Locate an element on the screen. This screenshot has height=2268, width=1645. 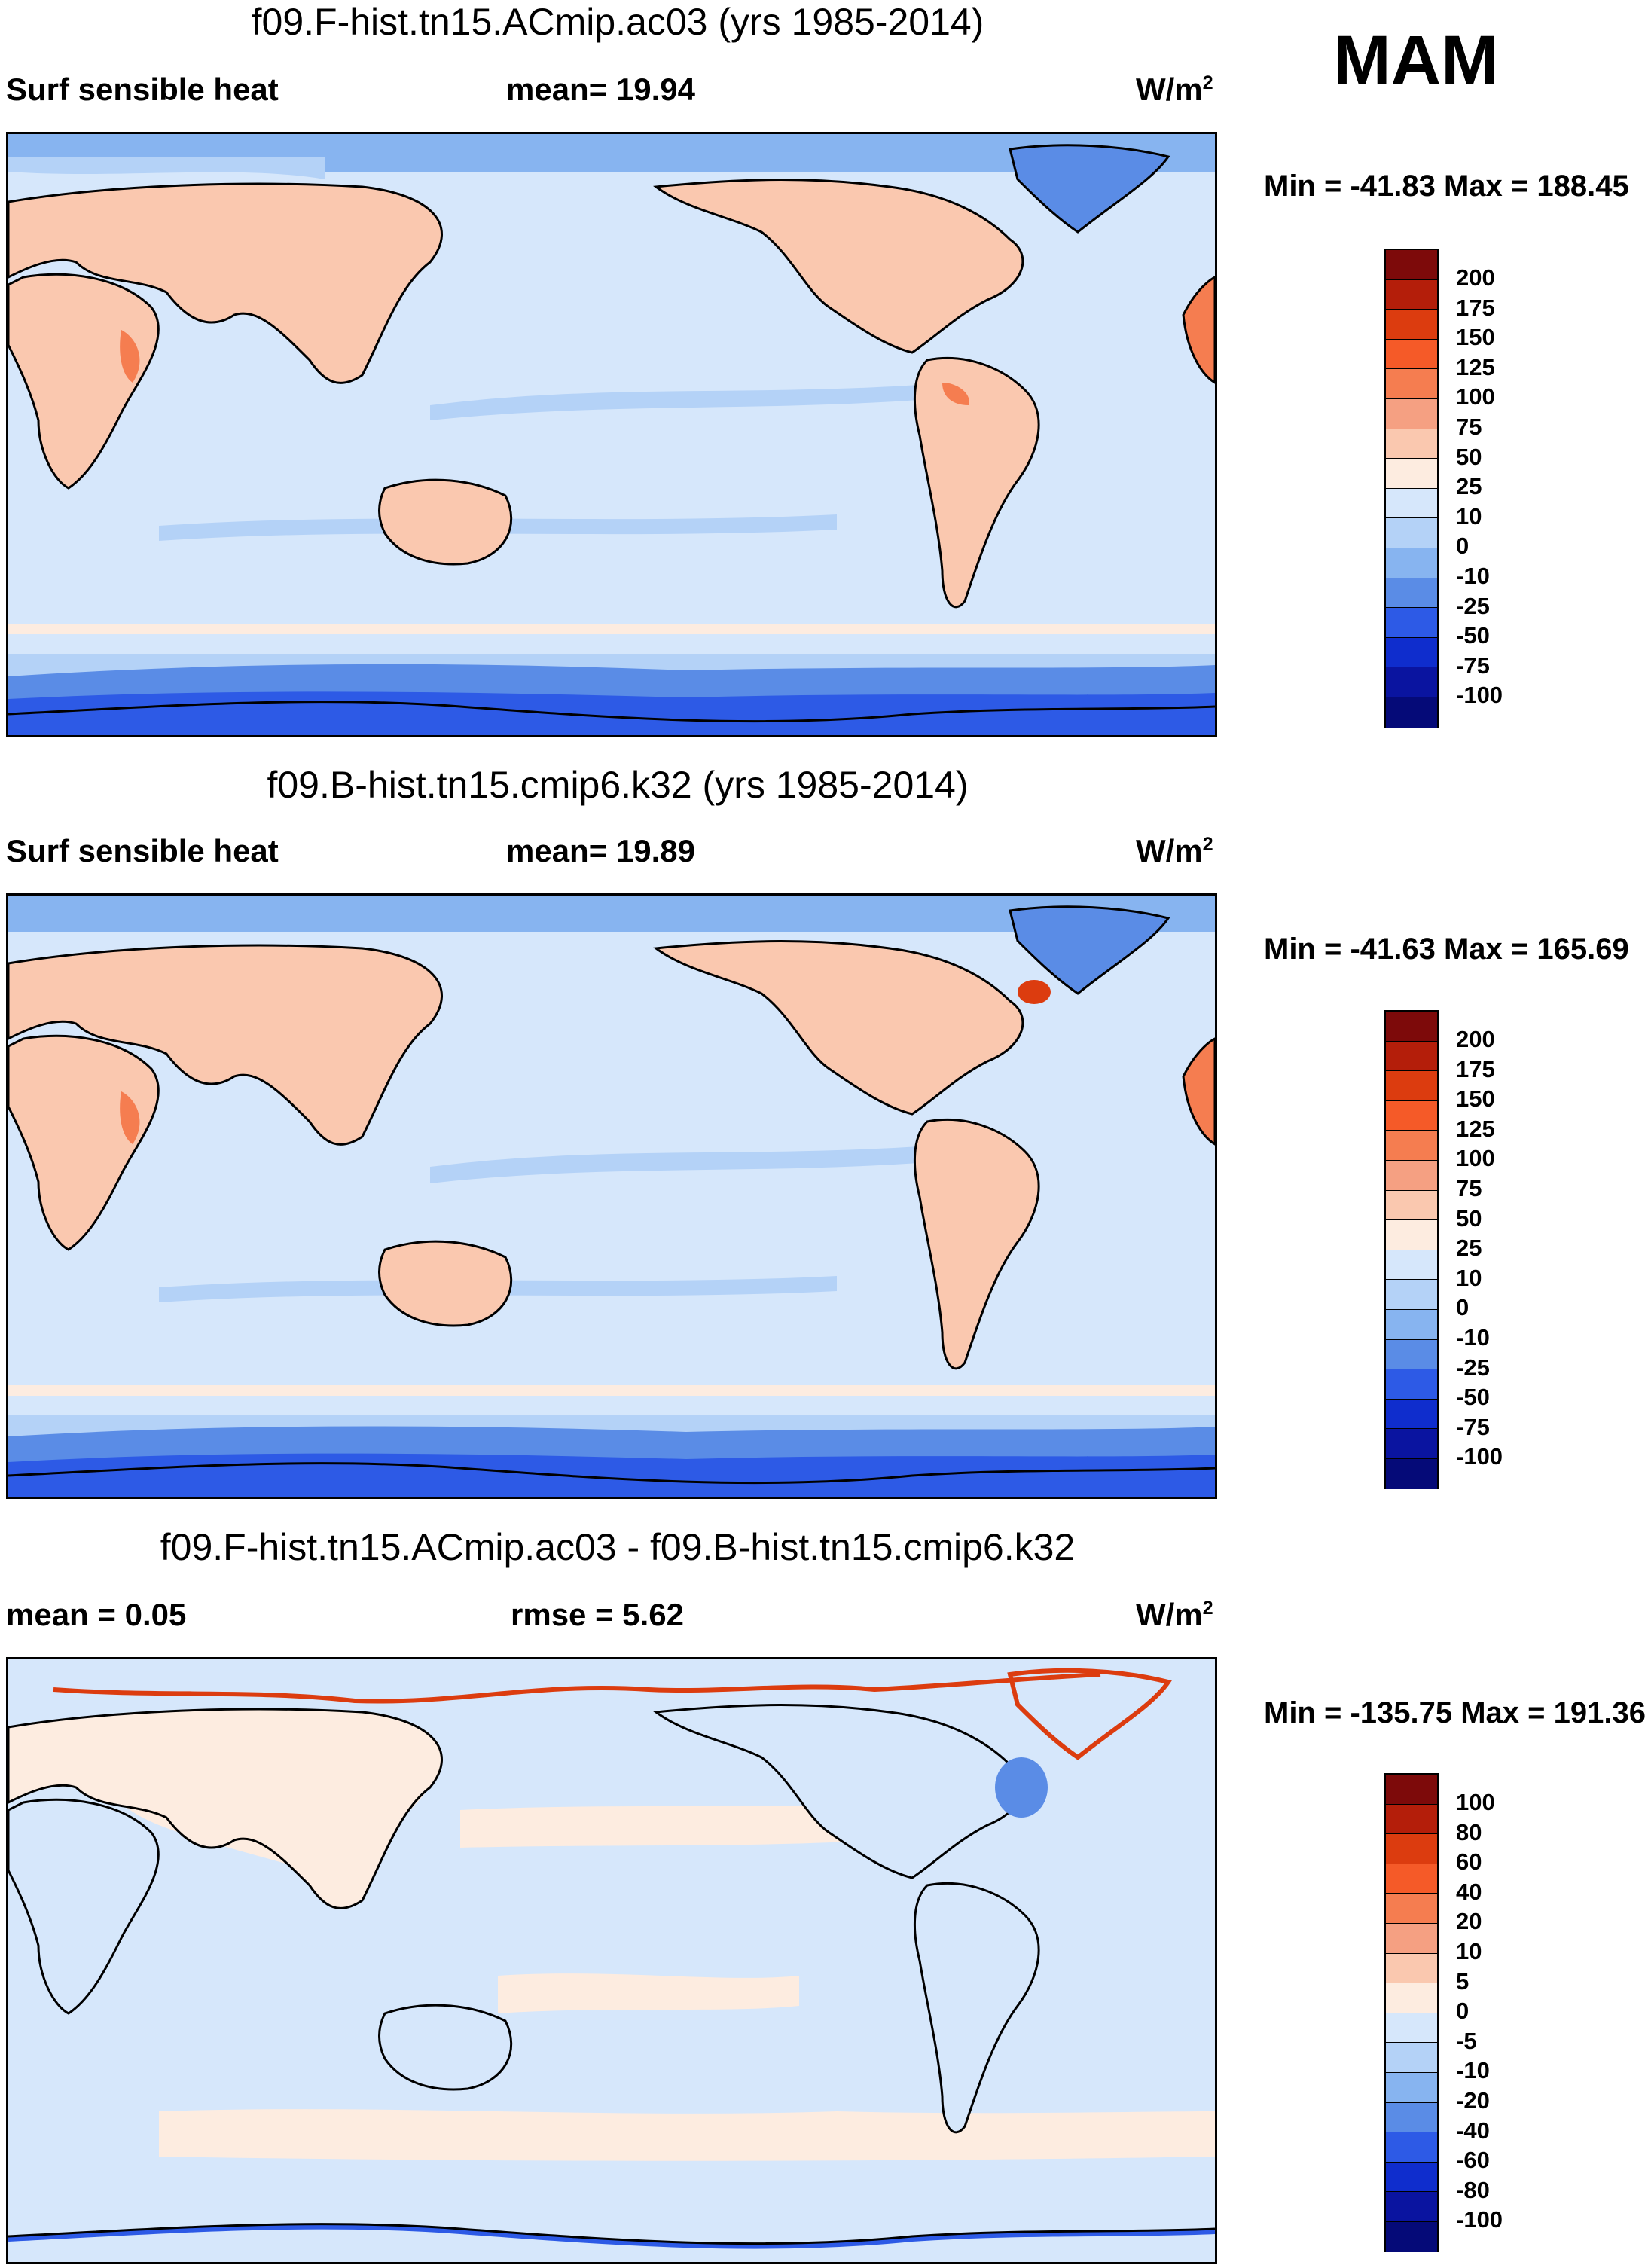
panel-3-colorbar is located at coordinates (1411, 2012).